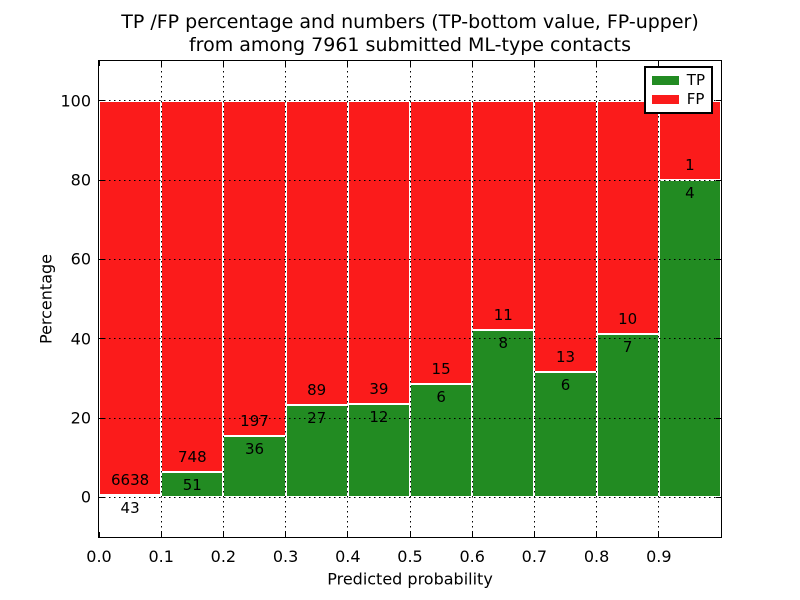  I want to click on x-tick-label: 0.0, so click(99, 556).